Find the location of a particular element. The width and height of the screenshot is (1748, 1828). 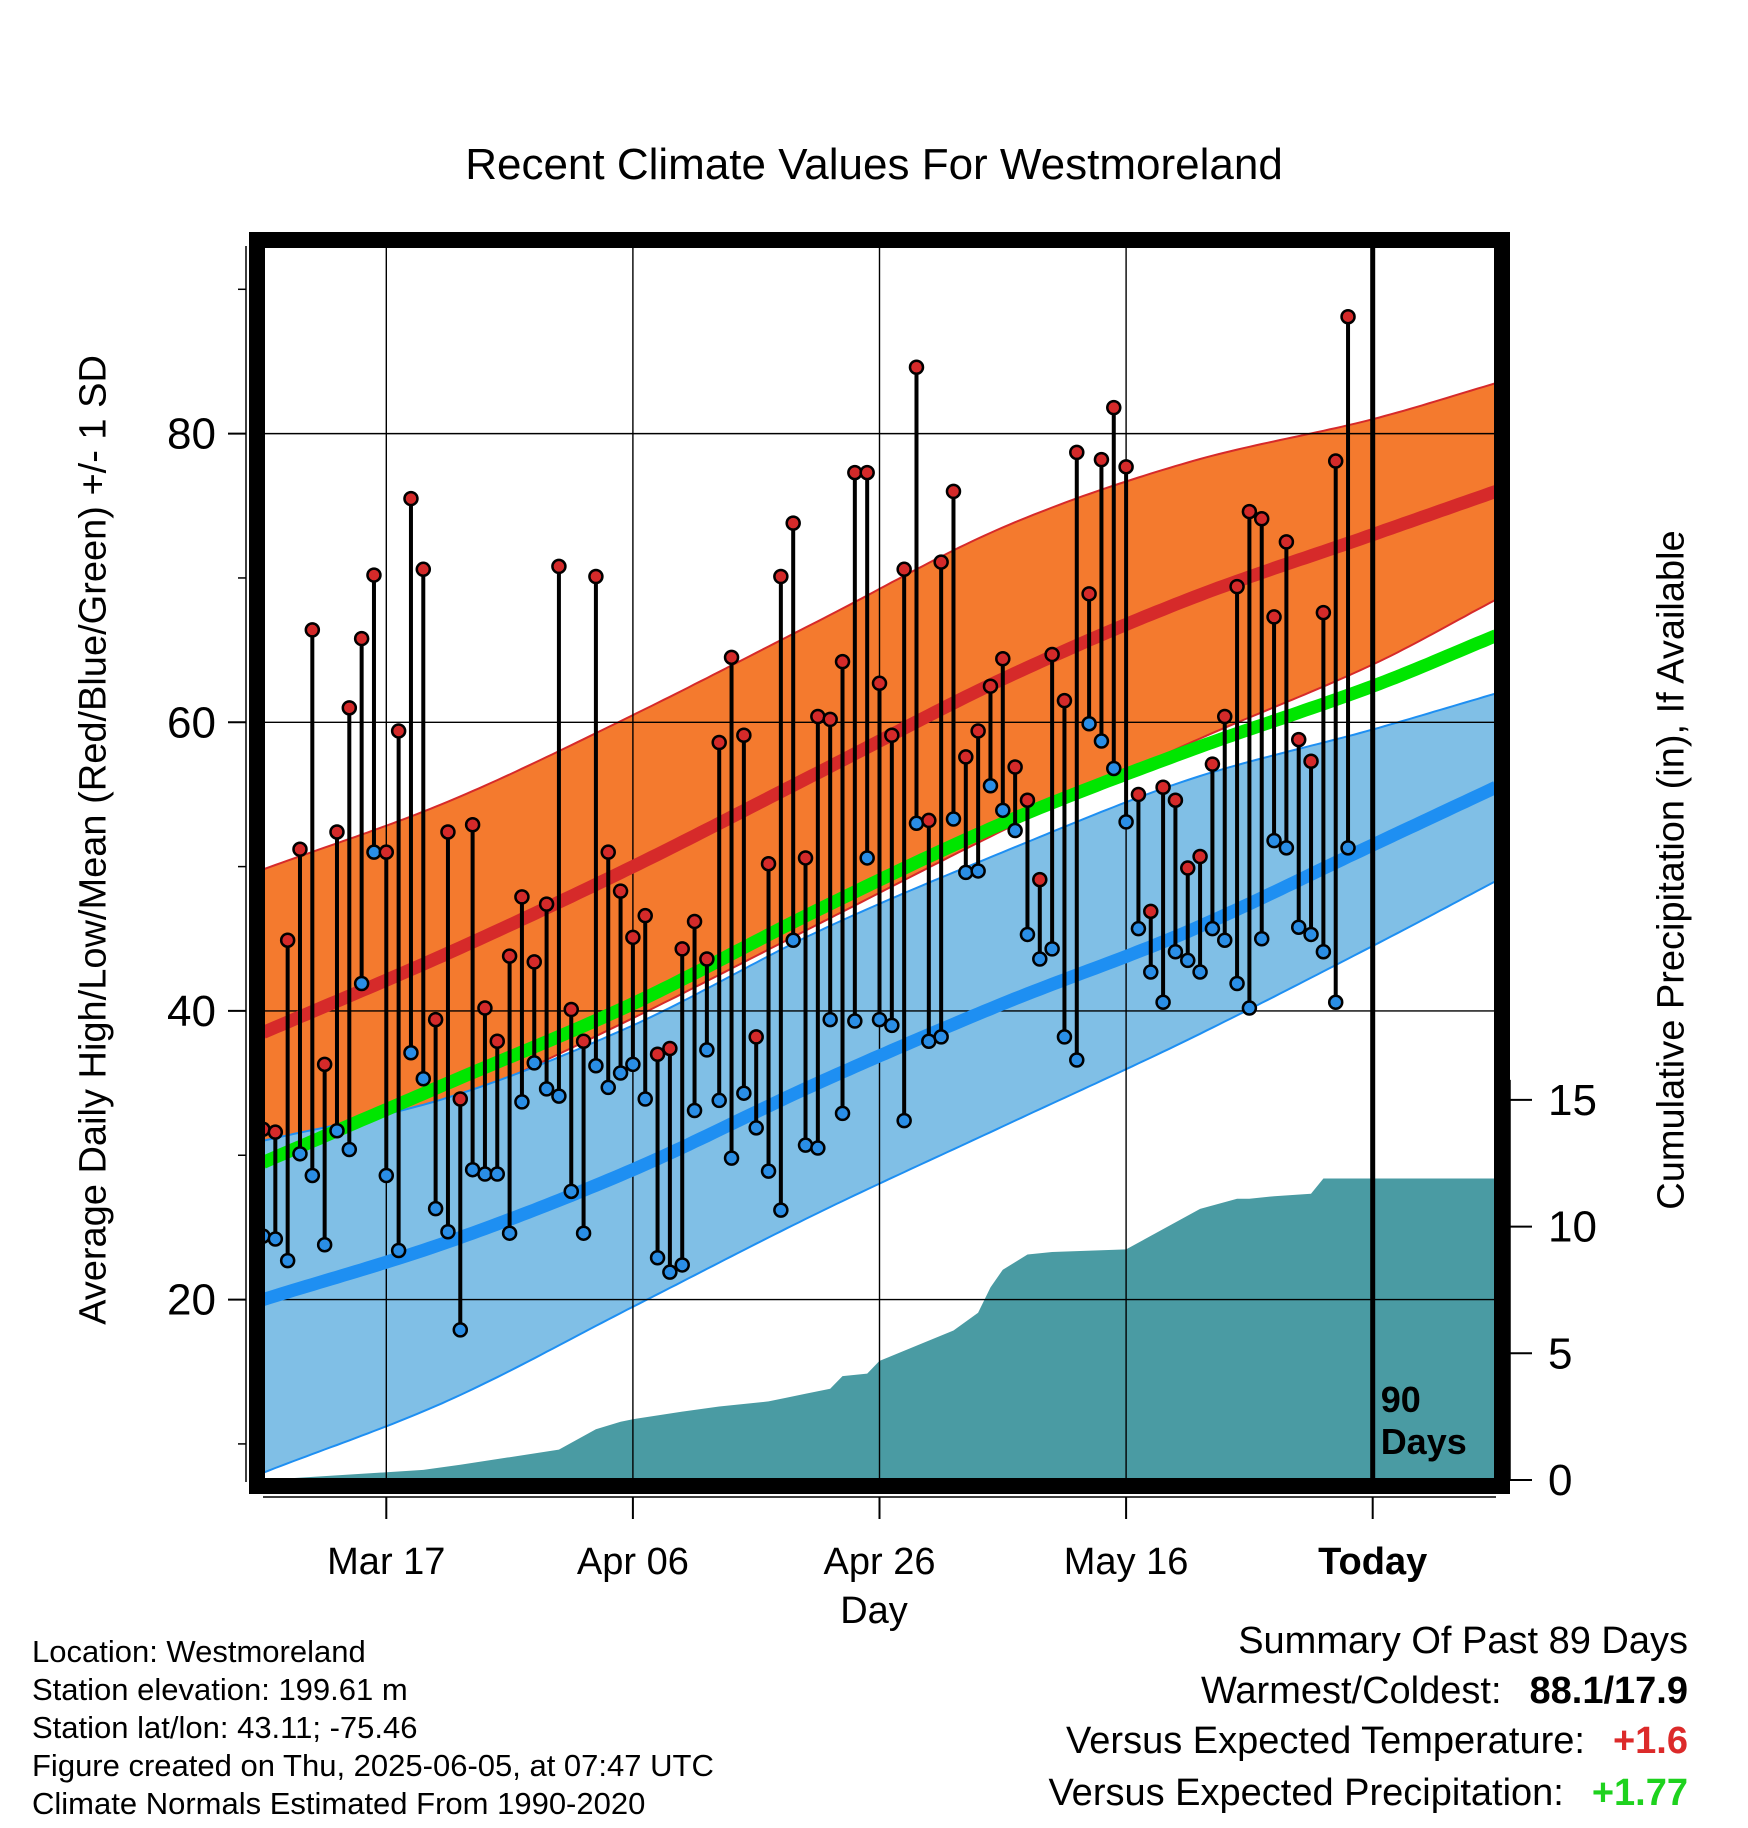

y-tick-label-20: 20 is located at coordinates (191, 1300).